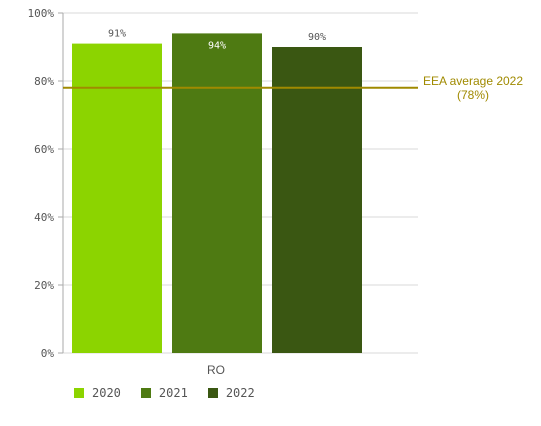  I want to click on legend-swatch-2020, so click(79, 393).